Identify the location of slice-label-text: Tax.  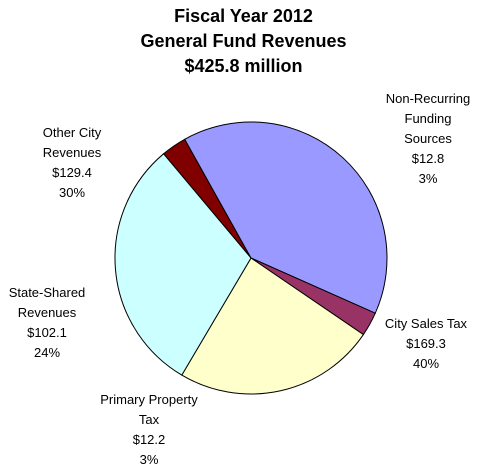
(149, 419).